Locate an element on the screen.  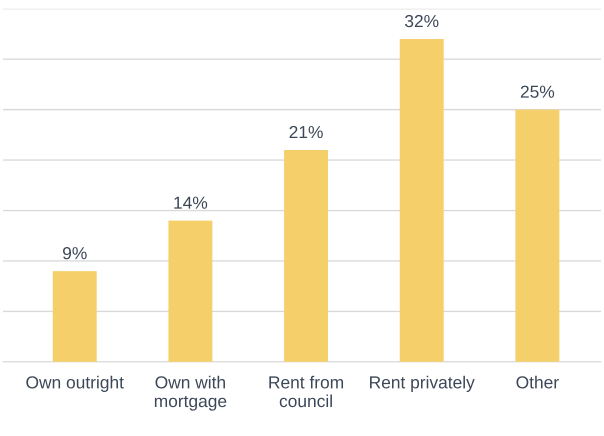
x-tick-label: Own with mortgage is located at coordinates (190, 393).